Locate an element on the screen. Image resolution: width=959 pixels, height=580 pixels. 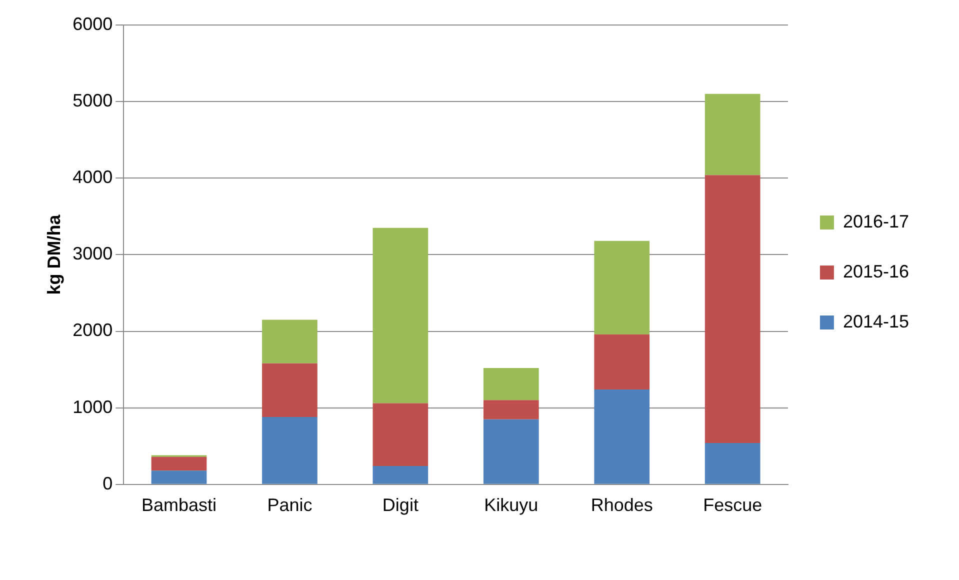
y-tick-label: 2000 is located at coordinates (92, 330).